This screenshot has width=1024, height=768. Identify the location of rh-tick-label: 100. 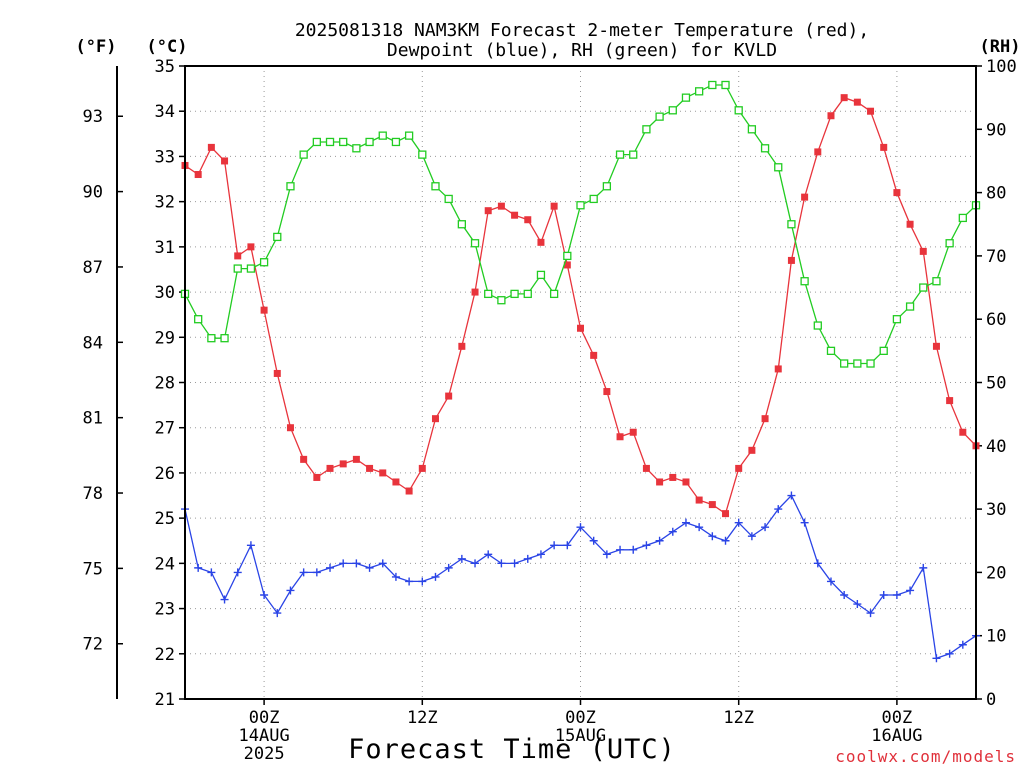
(1001, 67).